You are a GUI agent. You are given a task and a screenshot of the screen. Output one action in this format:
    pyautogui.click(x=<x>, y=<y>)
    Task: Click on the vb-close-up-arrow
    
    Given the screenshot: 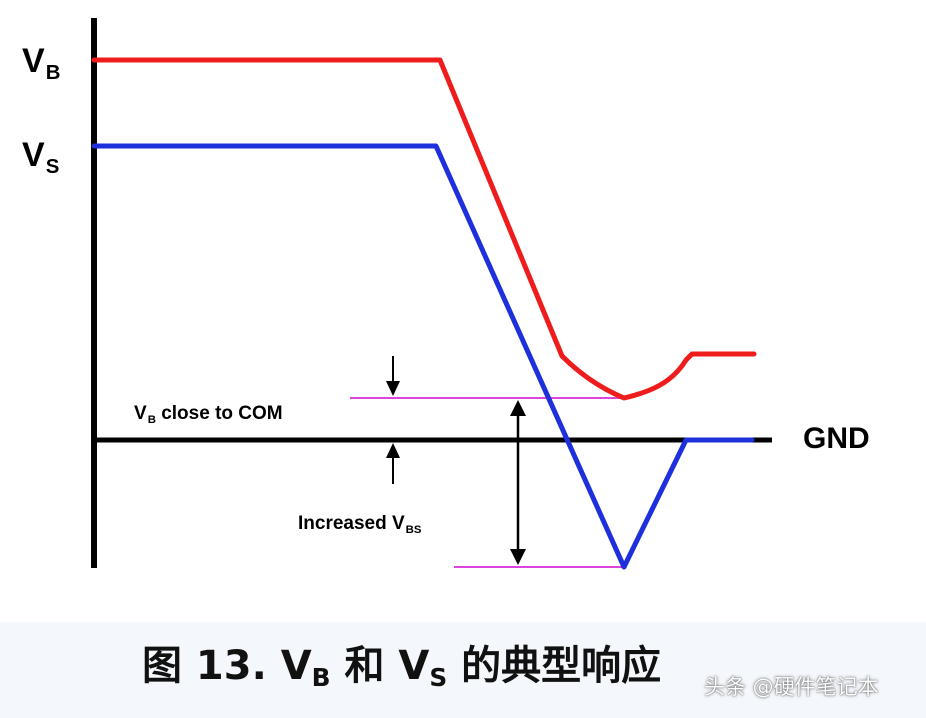 What is the action you would take?
    pyautogui.click(x=393, y=463)
    